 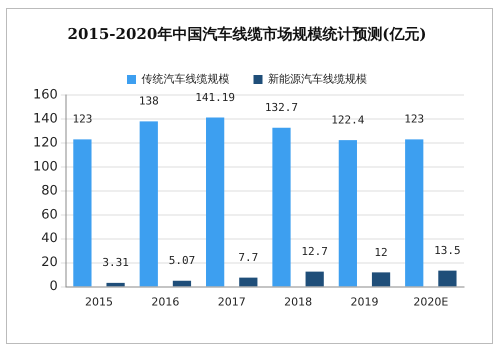 I want to click on y-tick-label: 20, so click(x=49, y=262).